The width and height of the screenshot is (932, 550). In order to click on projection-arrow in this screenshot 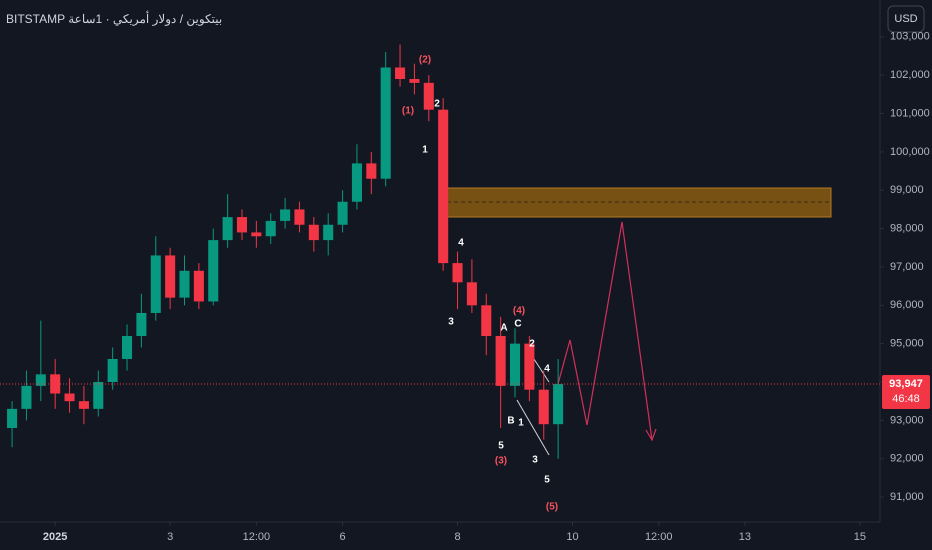, I will do `click(651, 435)`.